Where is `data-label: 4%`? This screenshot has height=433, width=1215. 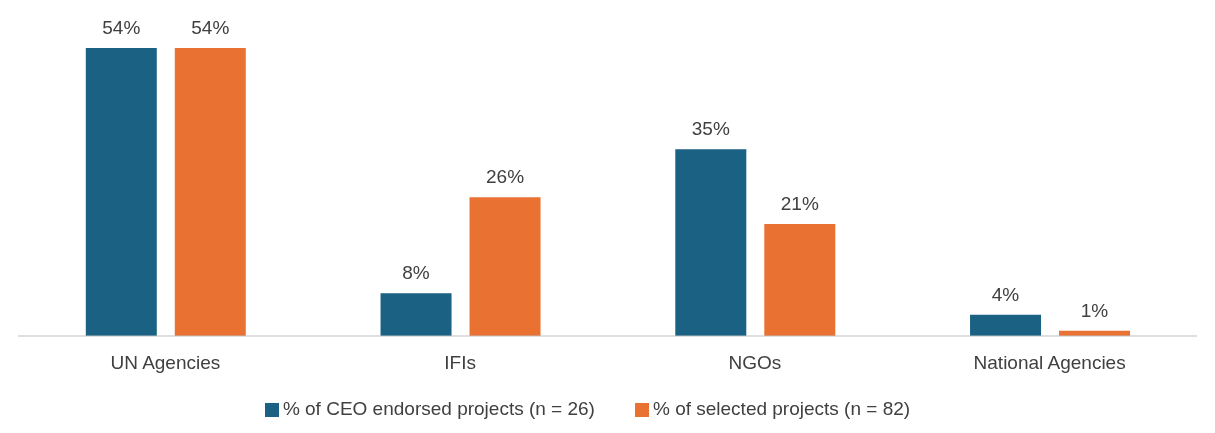
data-label: 4% is located at coordinates (1005, 294).